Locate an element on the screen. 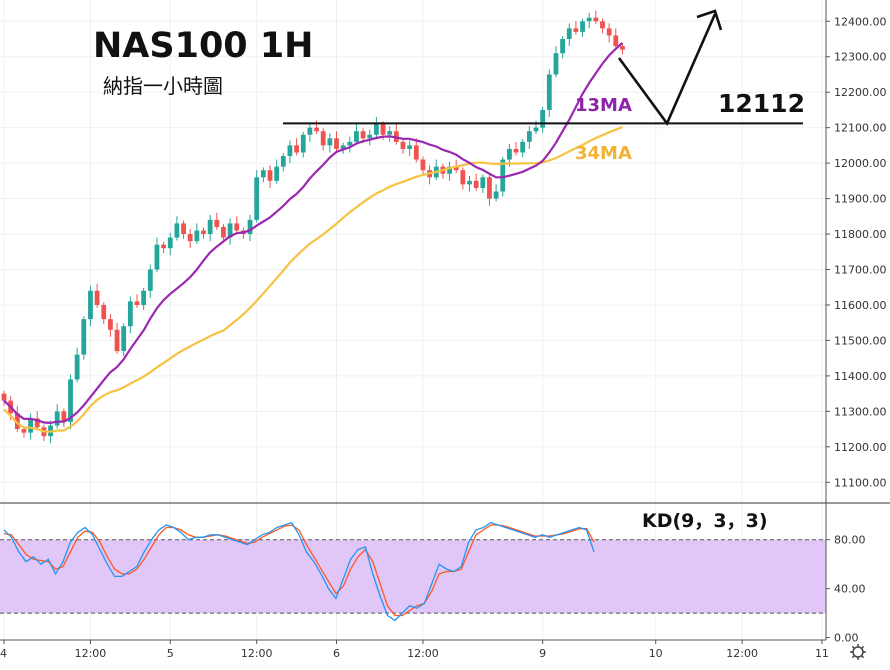 This screenshot has height=670, width=890. kd-d-line is located at coordinates (299, 570).